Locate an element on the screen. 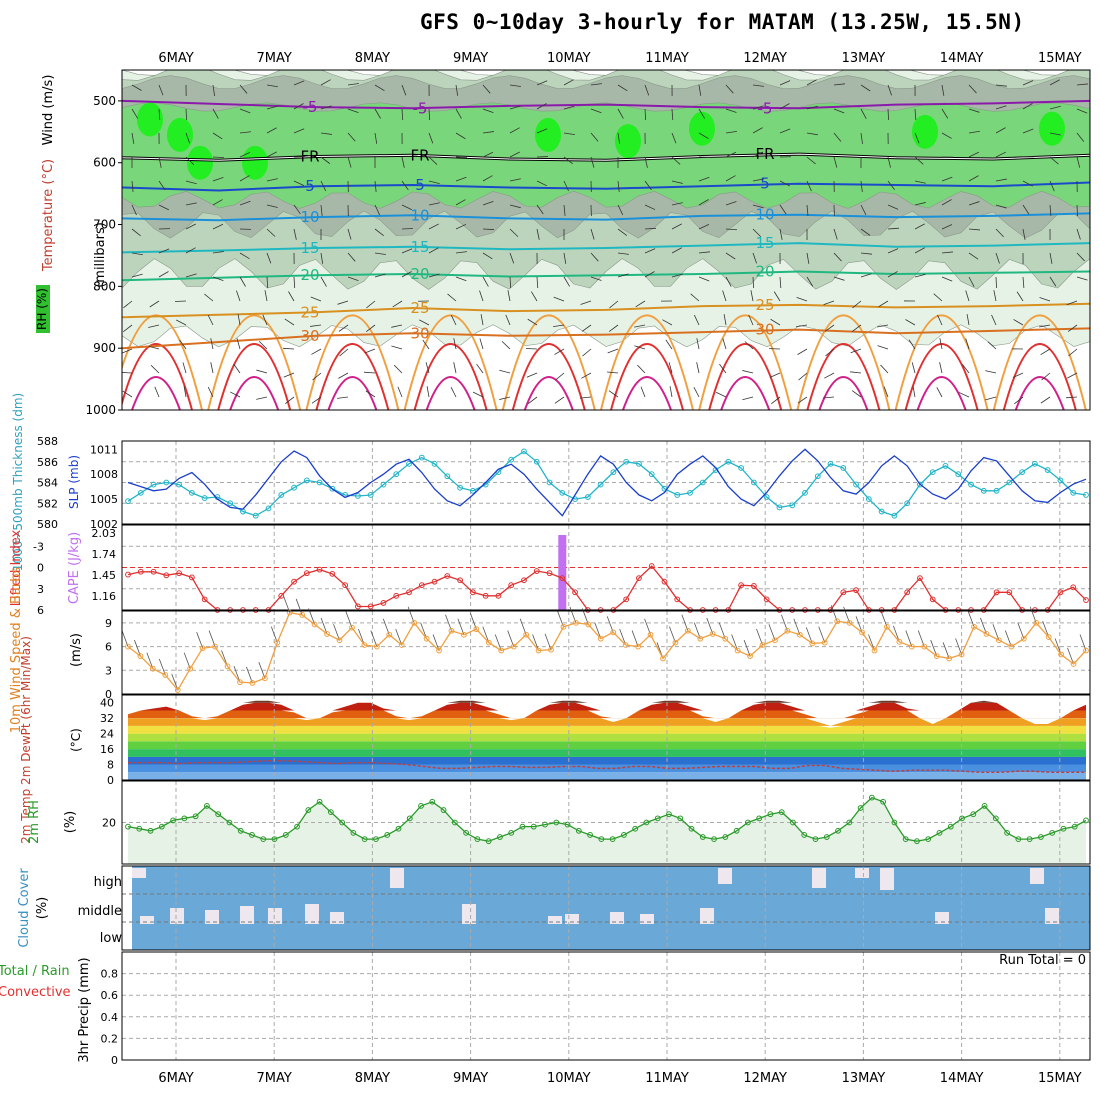  precip-tick: 0.4 is located at coordinates (110, 1017).